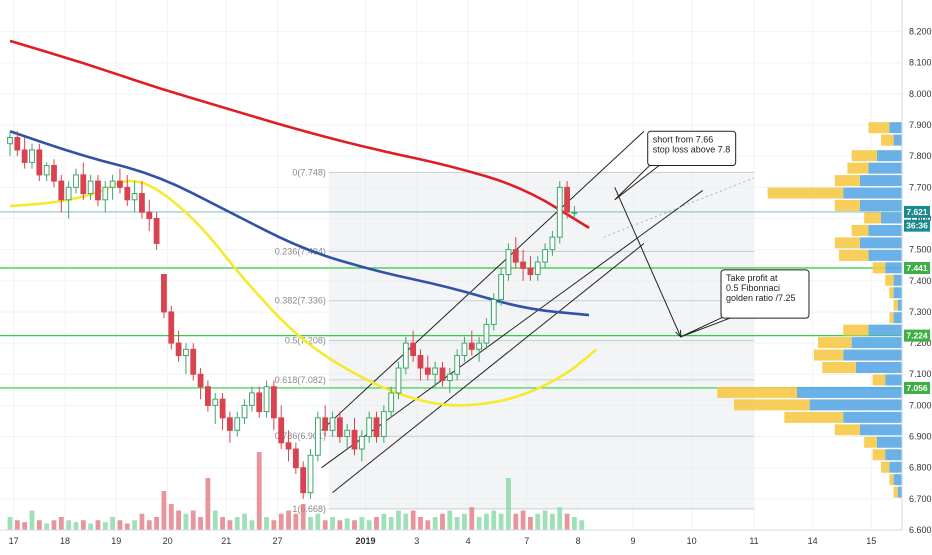 The width and height of the screenshot is (932, 555). What do you see at coordinates (168, 541) in the screenshot?
I see `x-tick-label: 20` at bounding box center [168, 541].